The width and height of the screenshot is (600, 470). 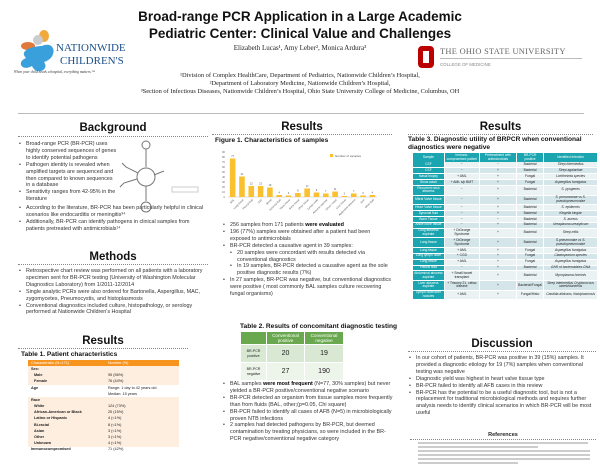 I want to click on table-row: Asian 3 (<1%), so click(x=103, y=431).